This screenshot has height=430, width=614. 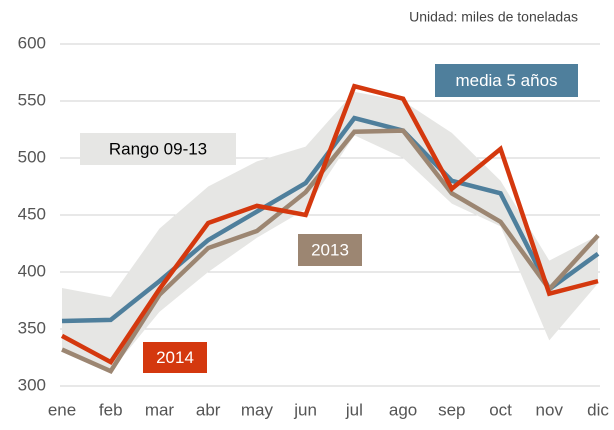 I want to click on x-tick-label: ago, so click(x=403, y=409).